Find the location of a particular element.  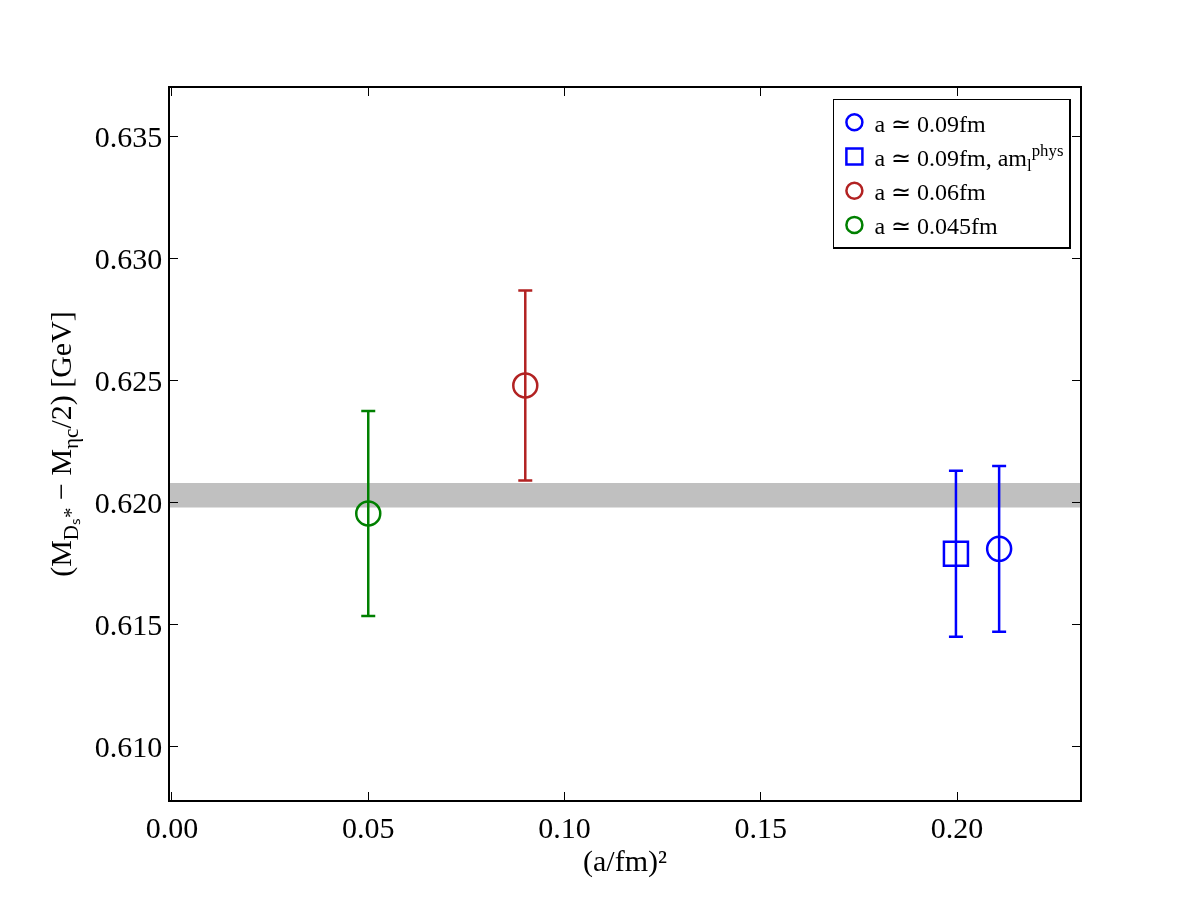

x-tick-label: 0.00 is located at coordinates (172, 827).